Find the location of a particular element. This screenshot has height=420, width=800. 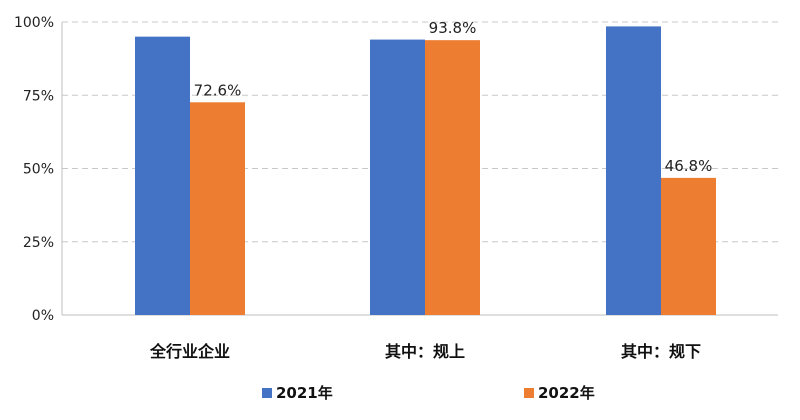

y-axis-ticks: 0% 25% 50% 75% 100% is located at coordinates (34, 169).